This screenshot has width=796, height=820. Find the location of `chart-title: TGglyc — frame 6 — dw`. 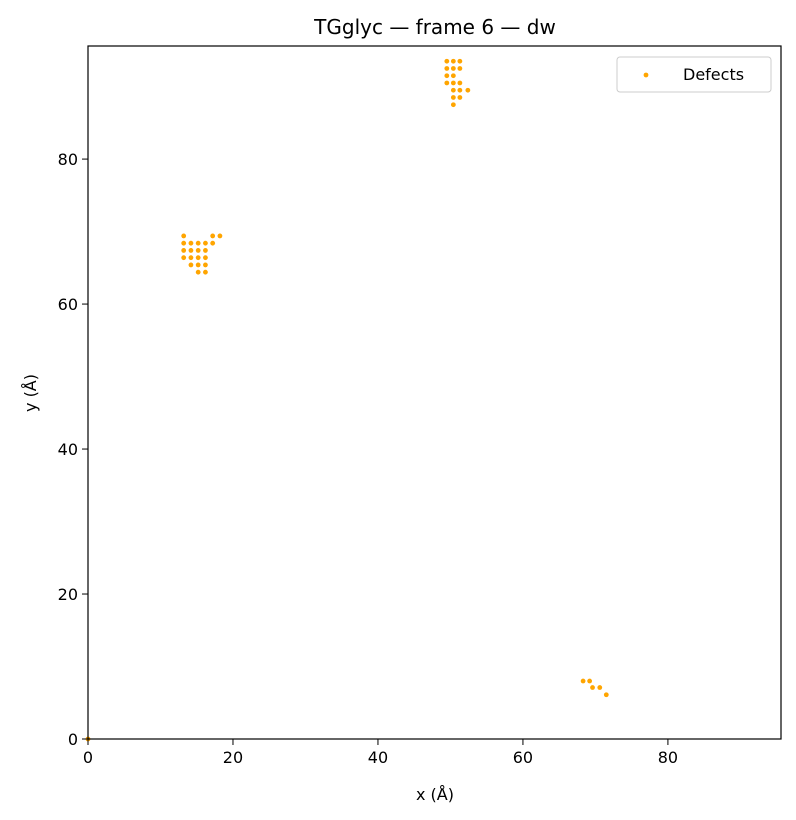

chart-title: TGglyc — frame 6 — dw is located at coordinates (434, 27).